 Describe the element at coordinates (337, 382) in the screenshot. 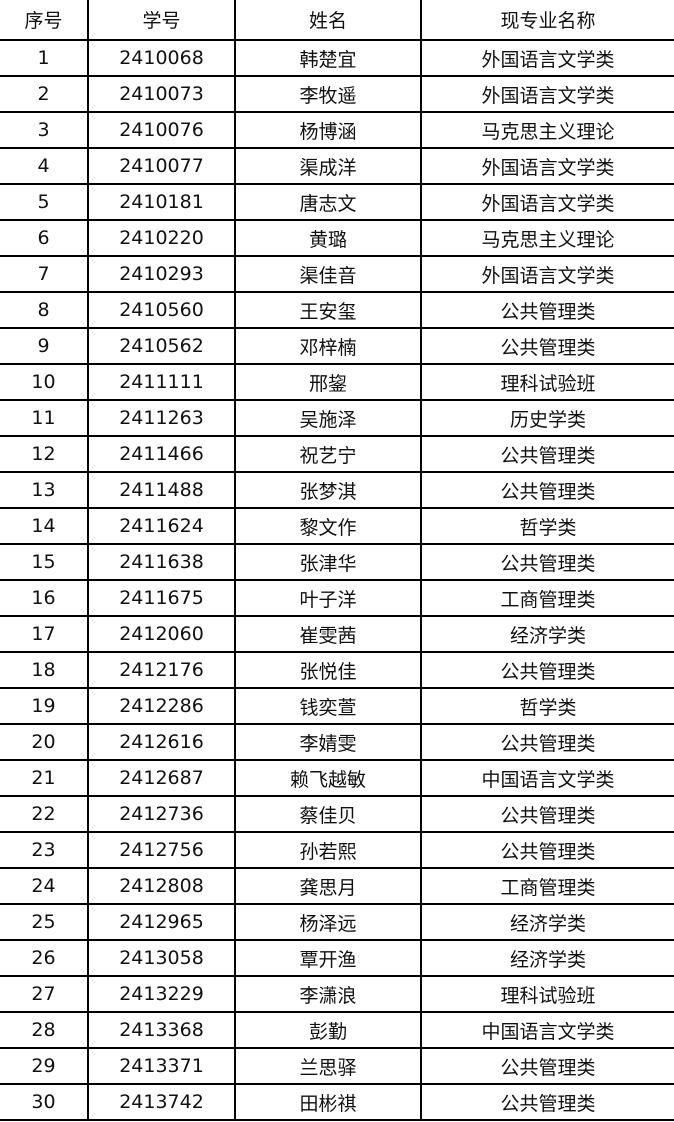

I see `table-row: 10 2411111 邢鋆 理科试验班` at that location.